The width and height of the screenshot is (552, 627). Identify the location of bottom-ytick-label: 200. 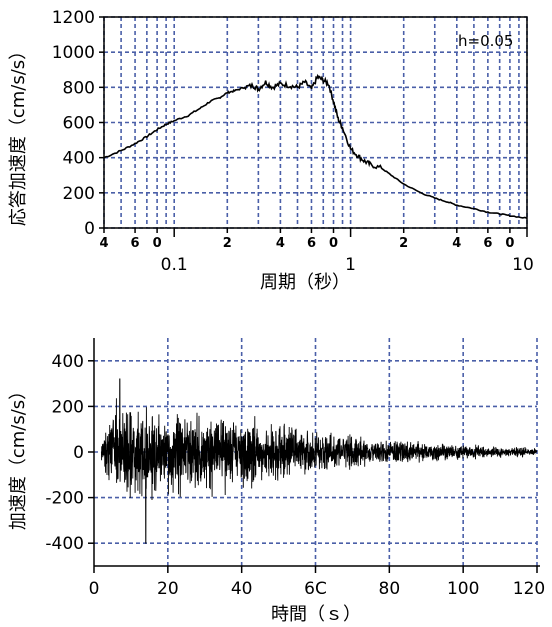
(68, 407).